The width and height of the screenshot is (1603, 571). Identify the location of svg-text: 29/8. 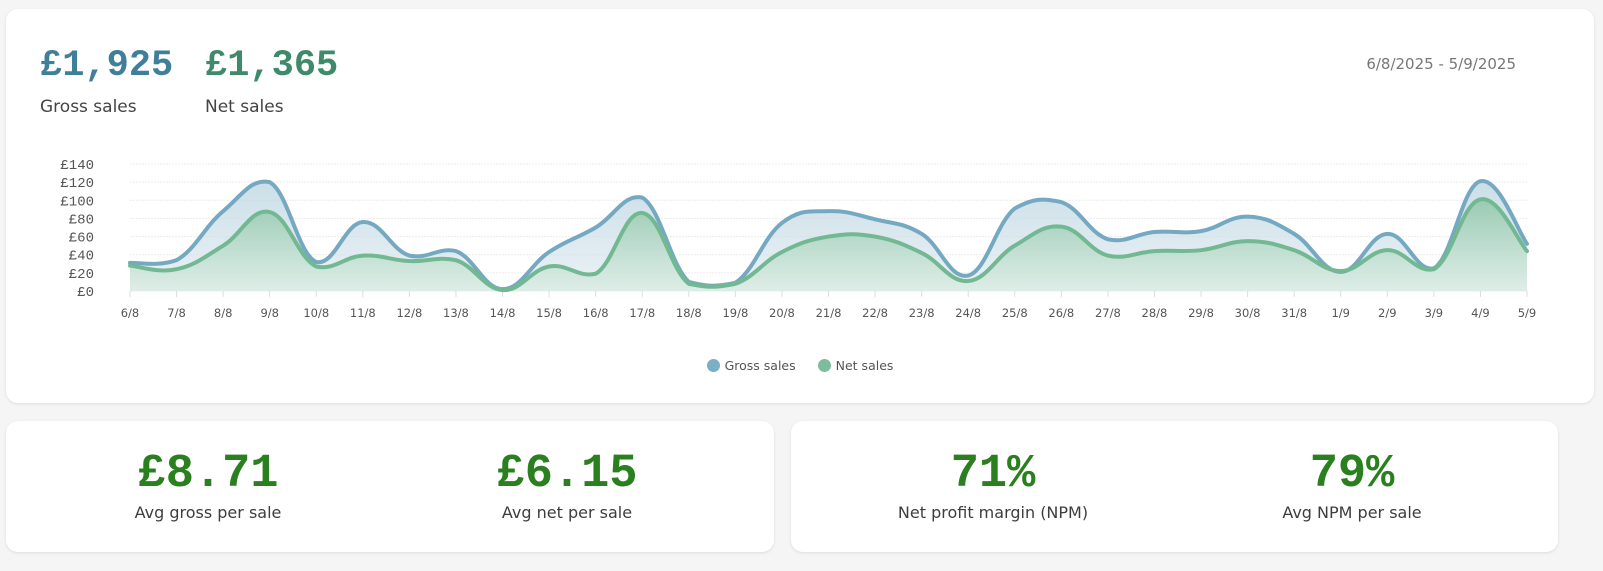
(1201, 313).